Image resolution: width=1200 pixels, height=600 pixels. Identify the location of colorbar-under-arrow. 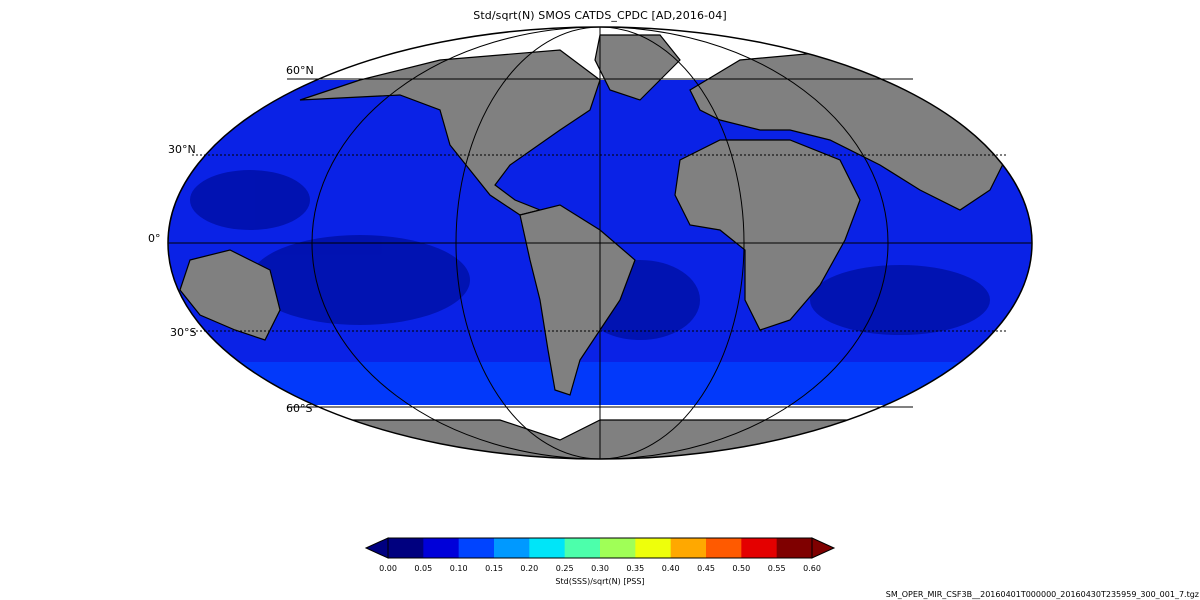
(376, 548).